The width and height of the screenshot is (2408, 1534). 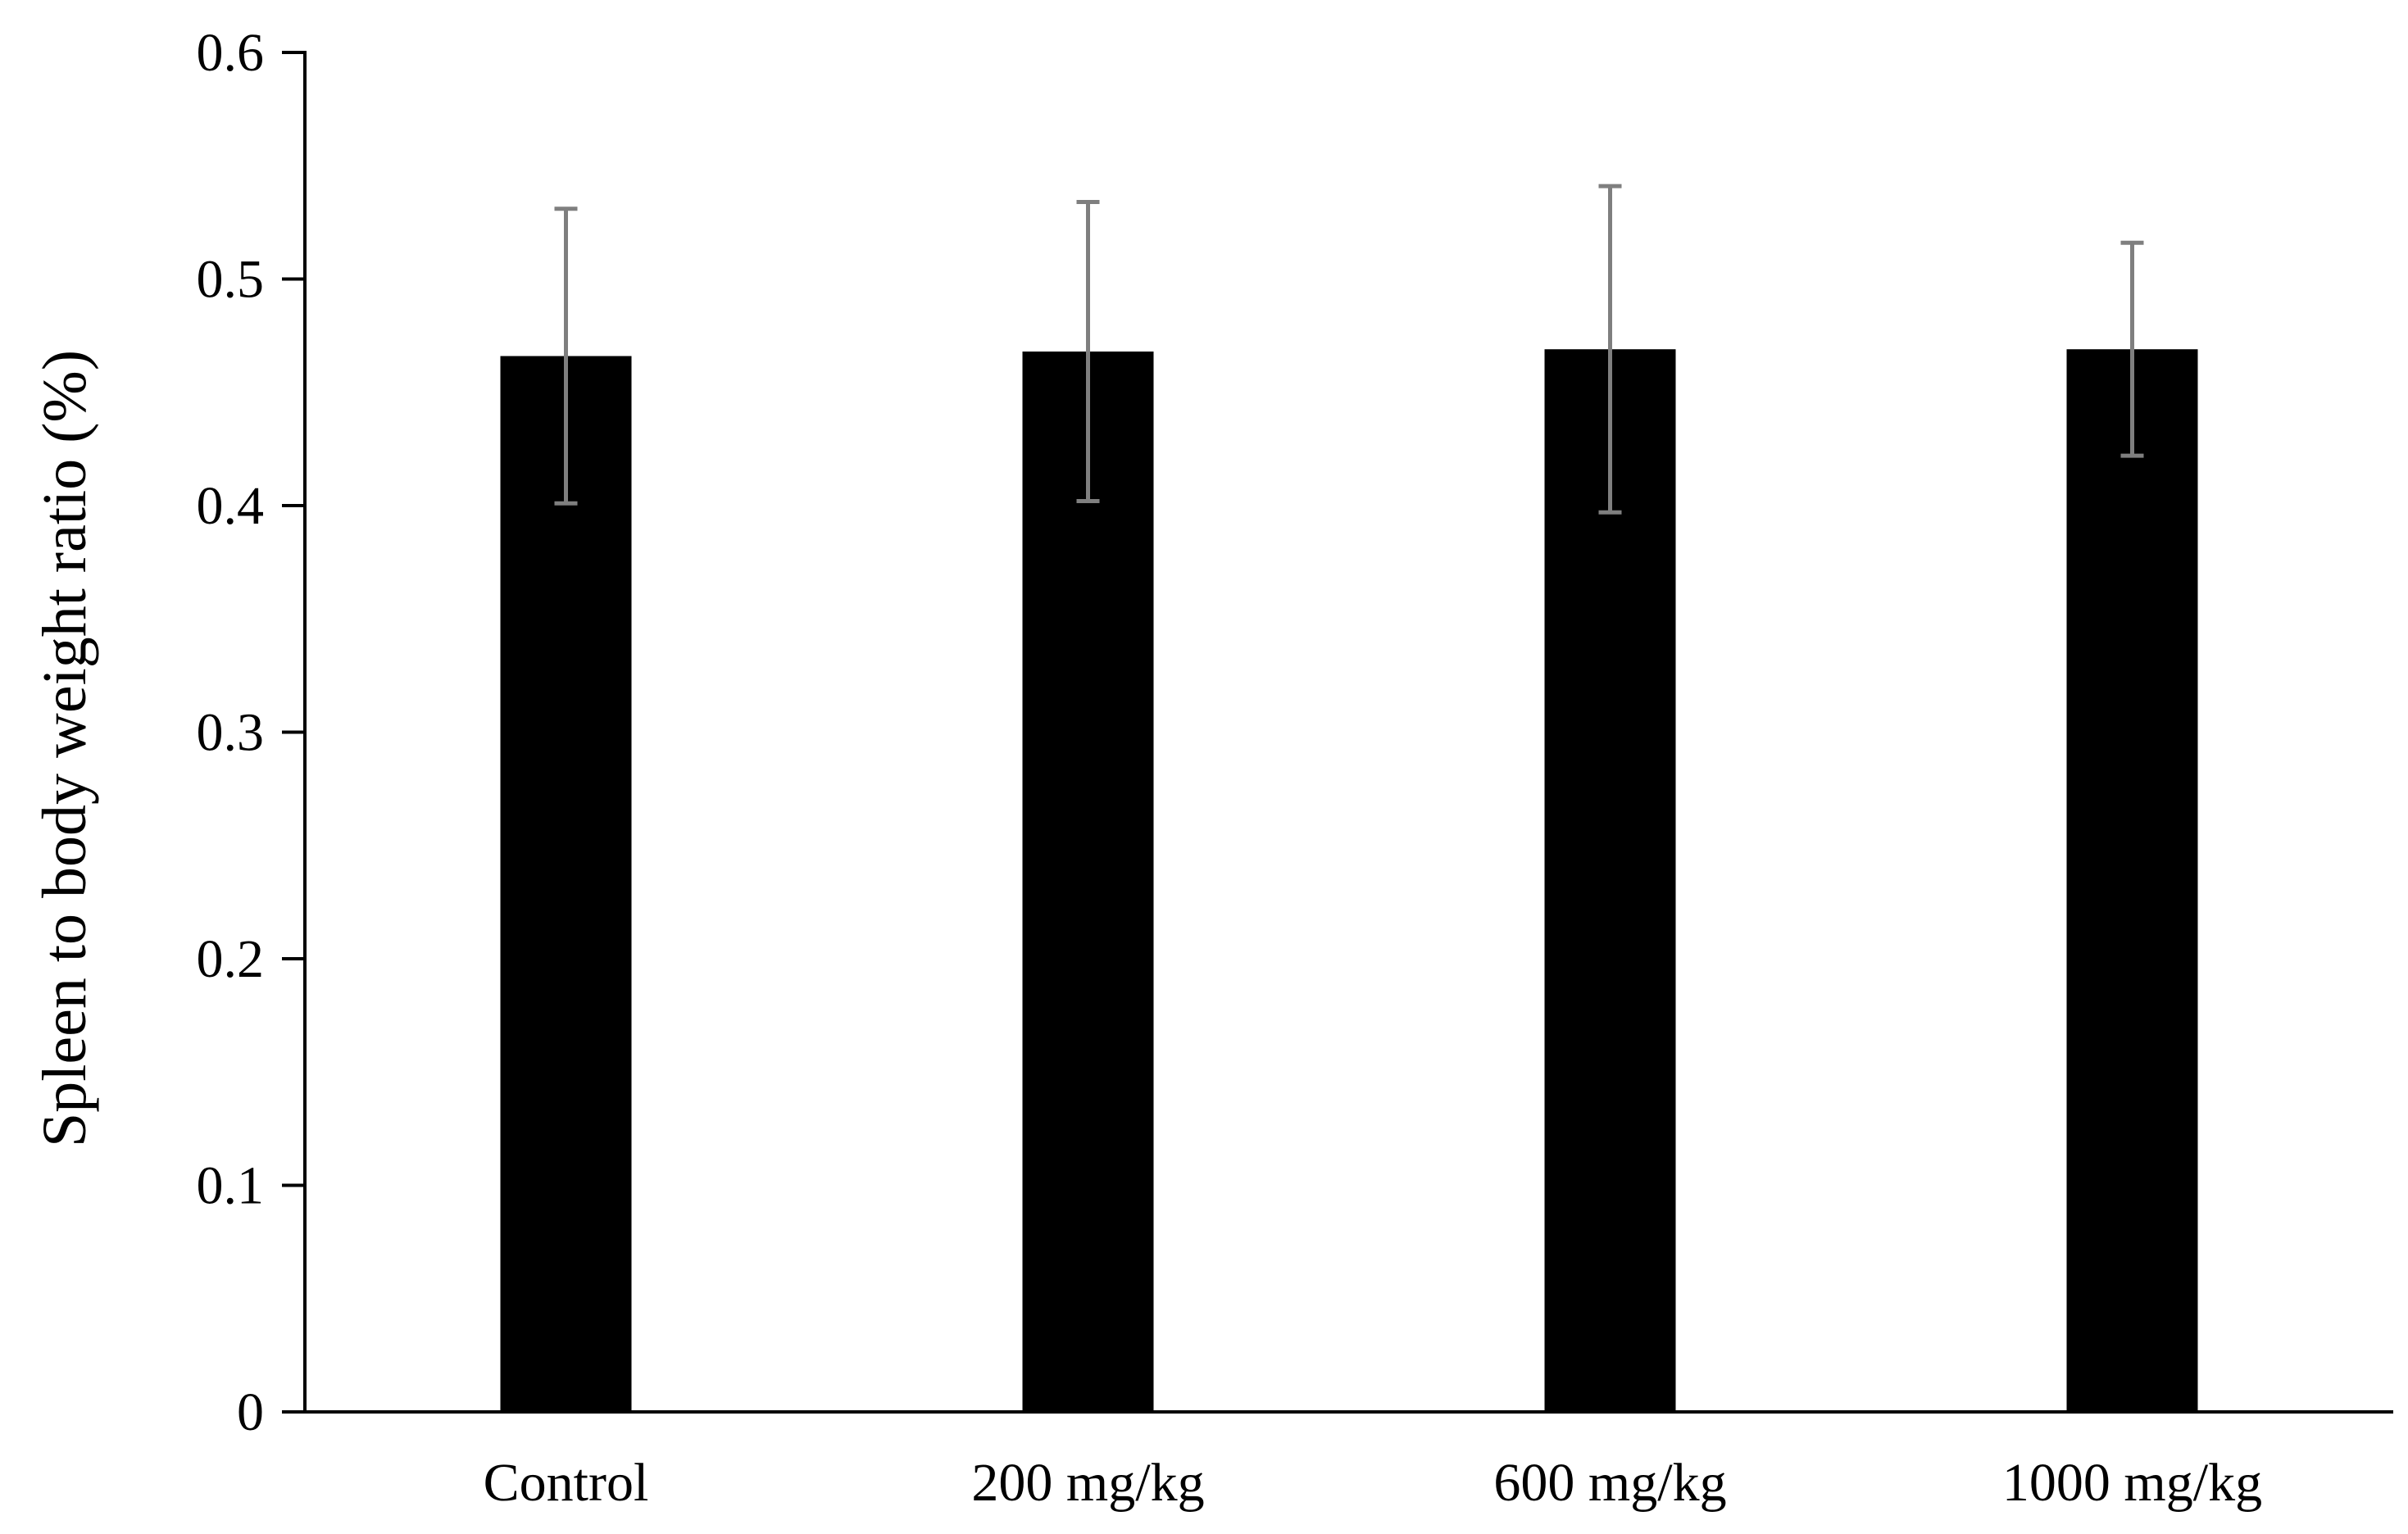 What do you see at coordinates (231, 53) in the screenshot?
I see `y-tick-label: 0.6` at bounding box center [231, 53].